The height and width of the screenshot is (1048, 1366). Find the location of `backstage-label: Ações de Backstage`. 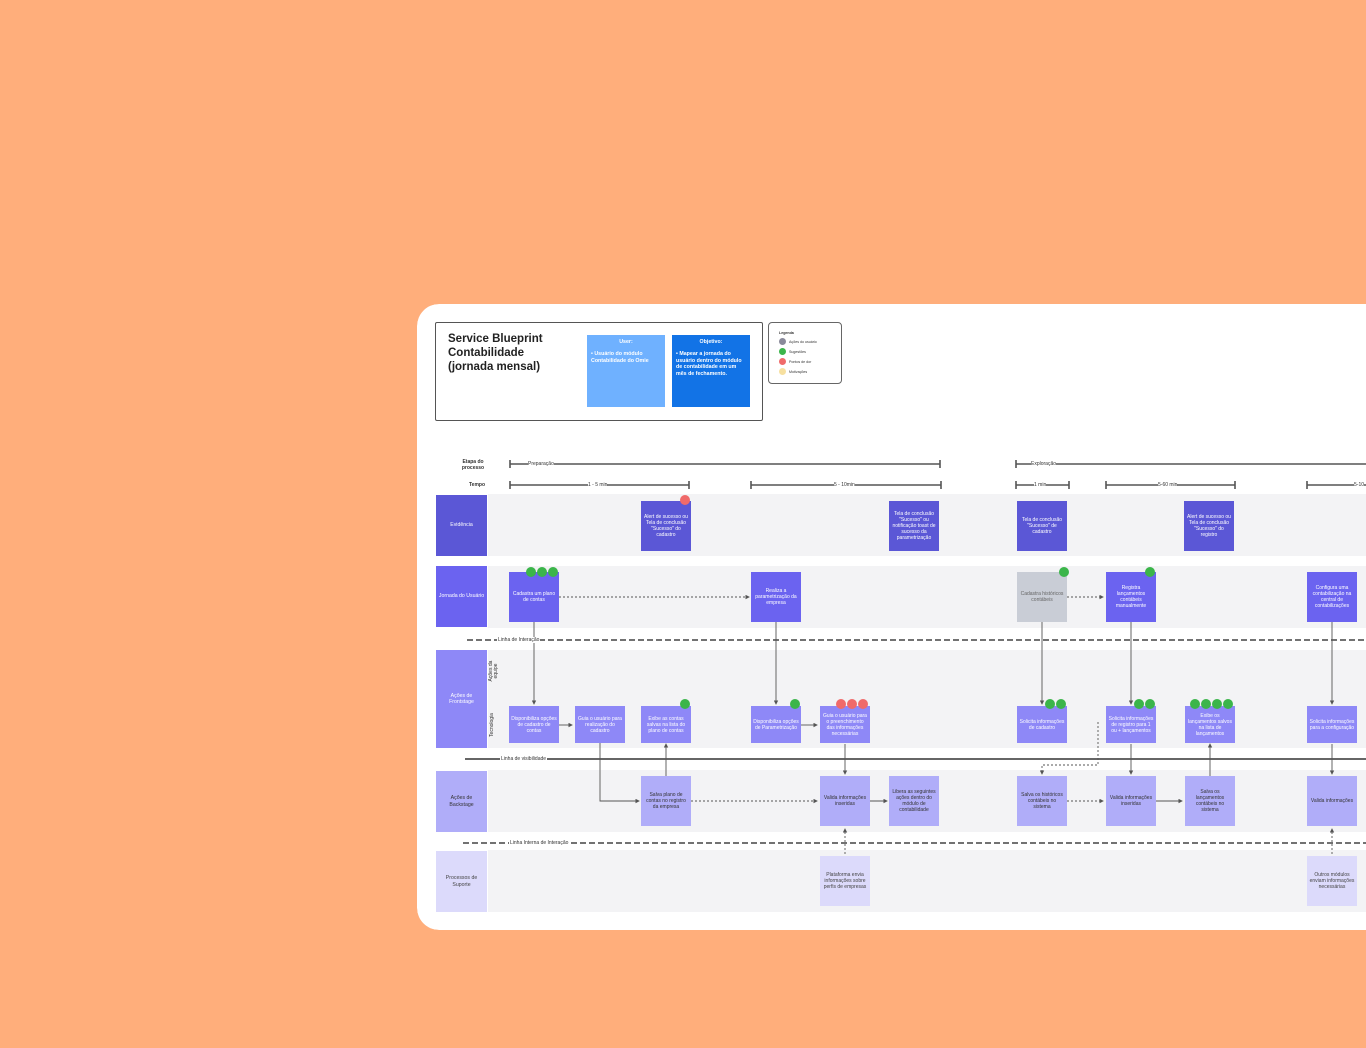

backstage-label: Ações de Backstage is located at coordinates (461, 801).